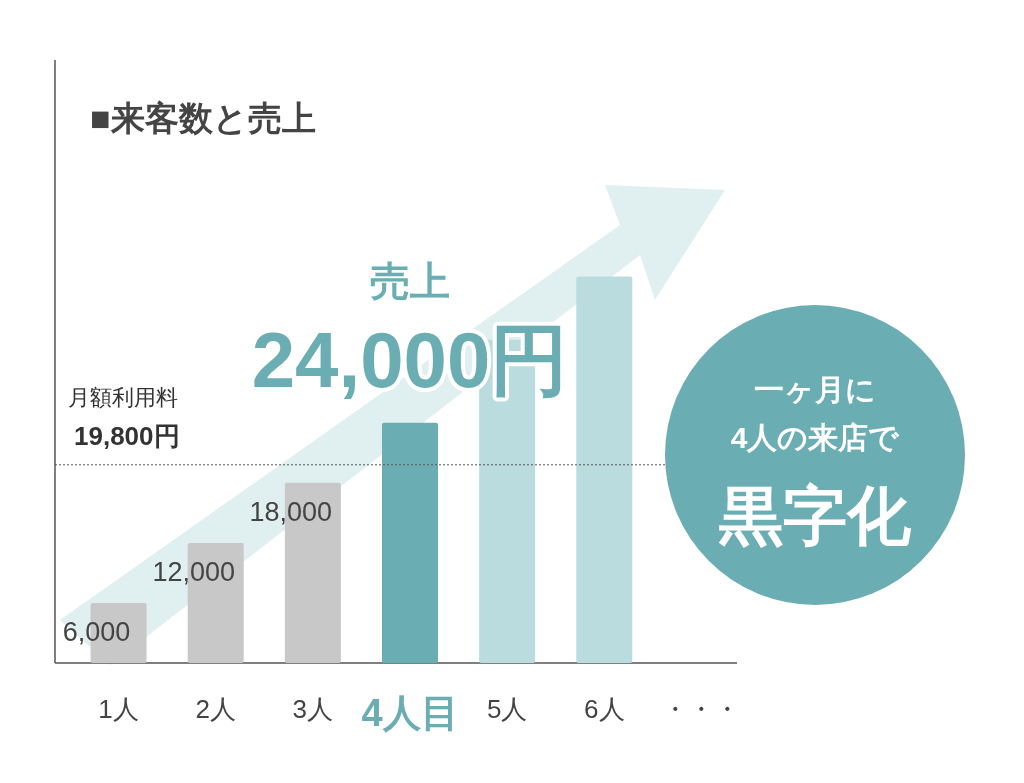  What do you see at coordinates (215, 709) in the screenshot?
I see `x-tick-label: 2人` at bounding box center [215, 709].